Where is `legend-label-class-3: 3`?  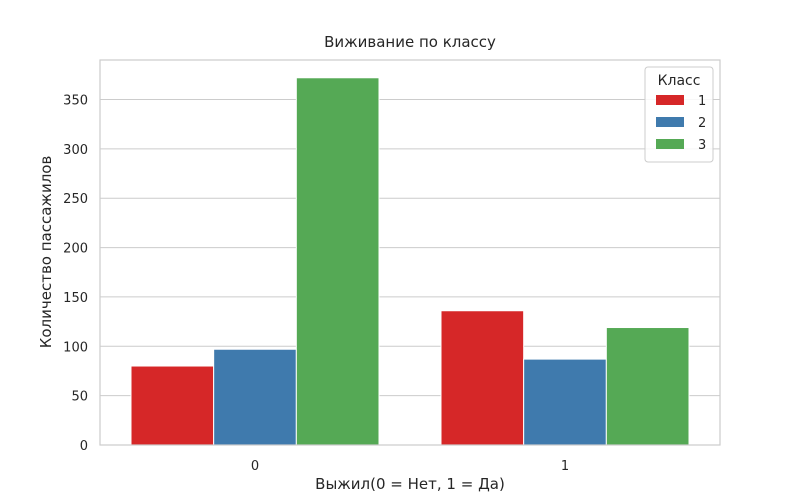
legend-label-class-3: 3 is located at coordinates (702, 145).